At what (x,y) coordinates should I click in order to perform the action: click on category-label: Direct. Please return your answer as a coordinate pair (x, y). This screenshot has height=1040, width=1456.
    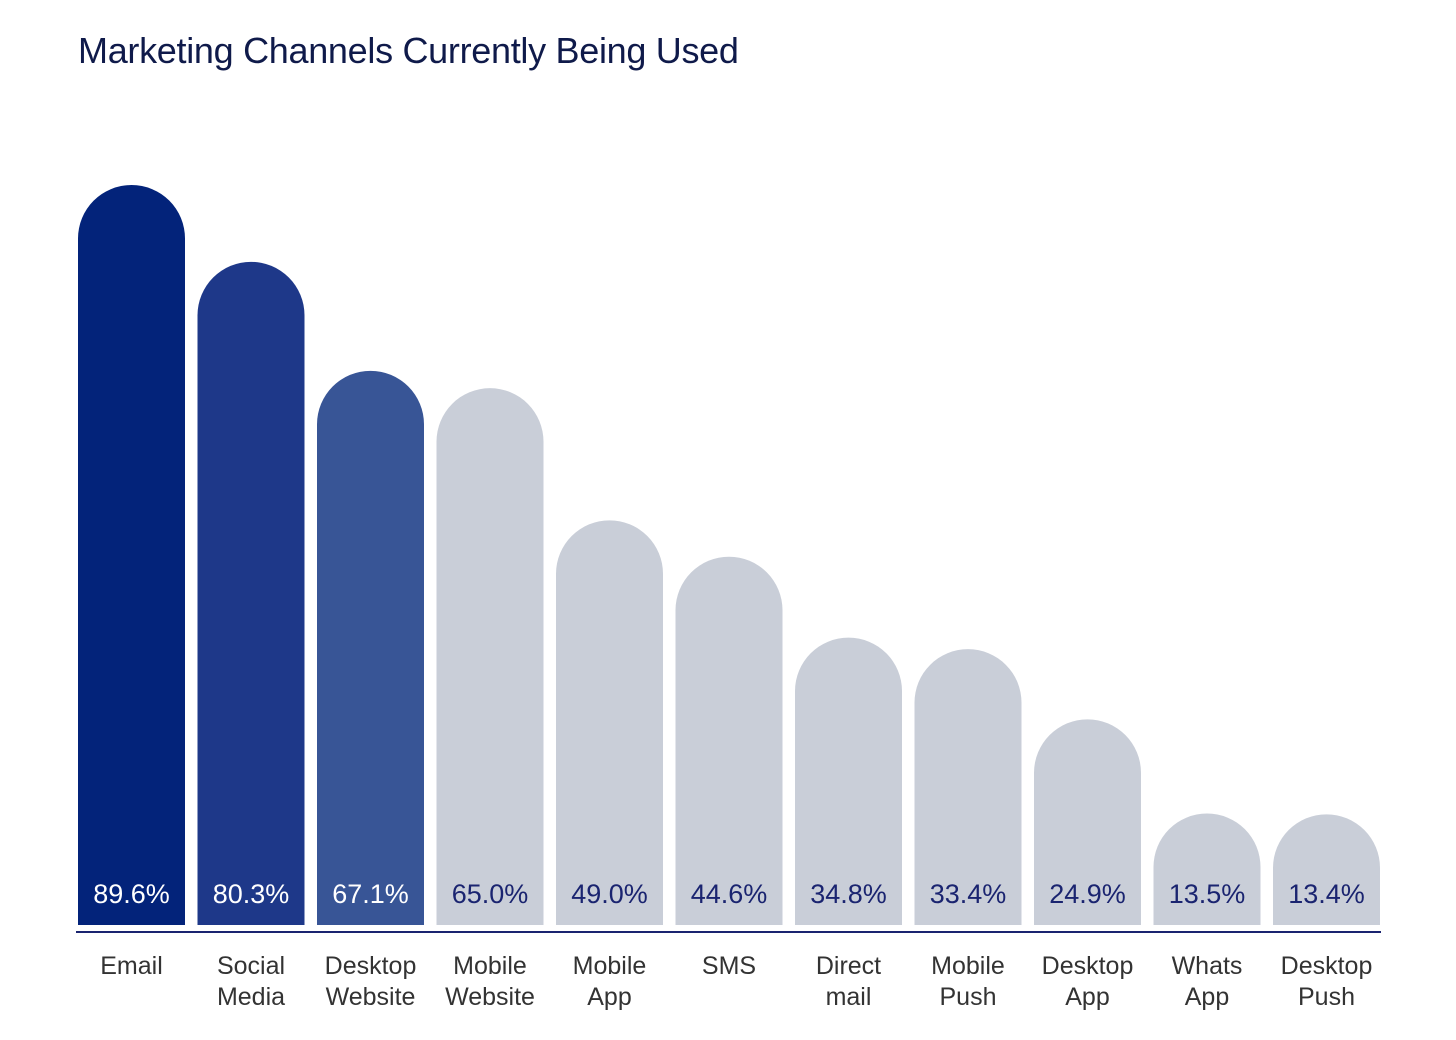
    Looking at the image, I should click on (848, 966).